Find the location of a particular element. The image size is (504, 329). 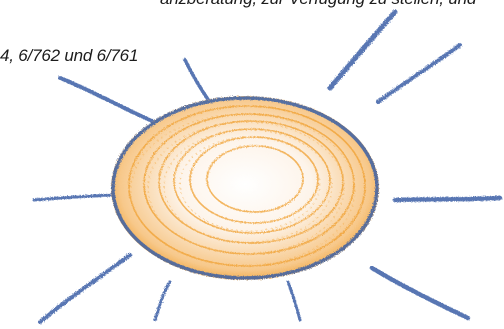

document-text-line-2: 4, 6/762 und 6/761 is located at coordinates (69, 55).